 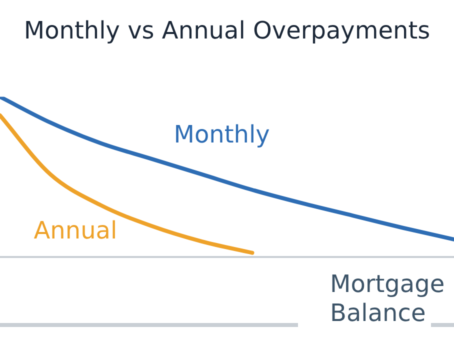 What do you see at coordinates (227, 30) in the screenshot?
I see `chart-title: Monthly vs Annual Overpayments` at bounding box center [227, 30].